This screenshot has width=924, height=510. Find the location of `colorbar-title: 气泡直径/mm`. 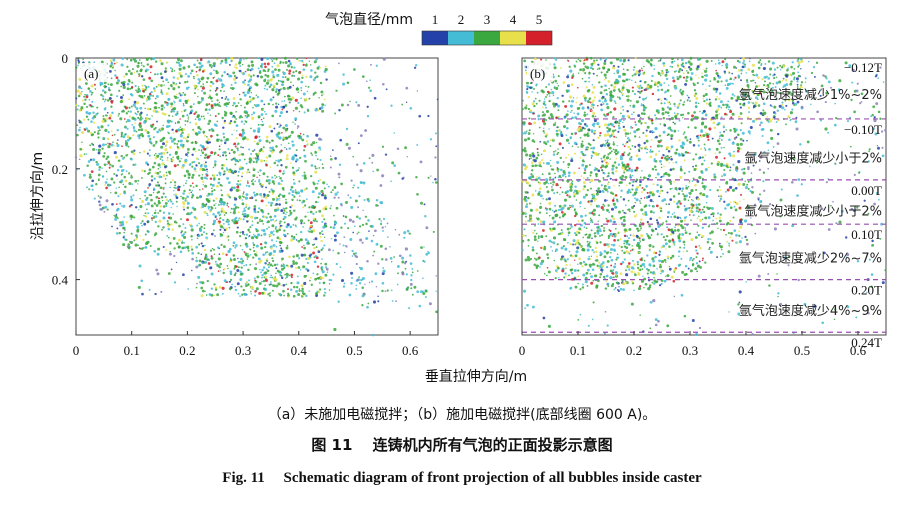

colorbar-title: 气泡直径/mm is located at coordinates (369, 19).